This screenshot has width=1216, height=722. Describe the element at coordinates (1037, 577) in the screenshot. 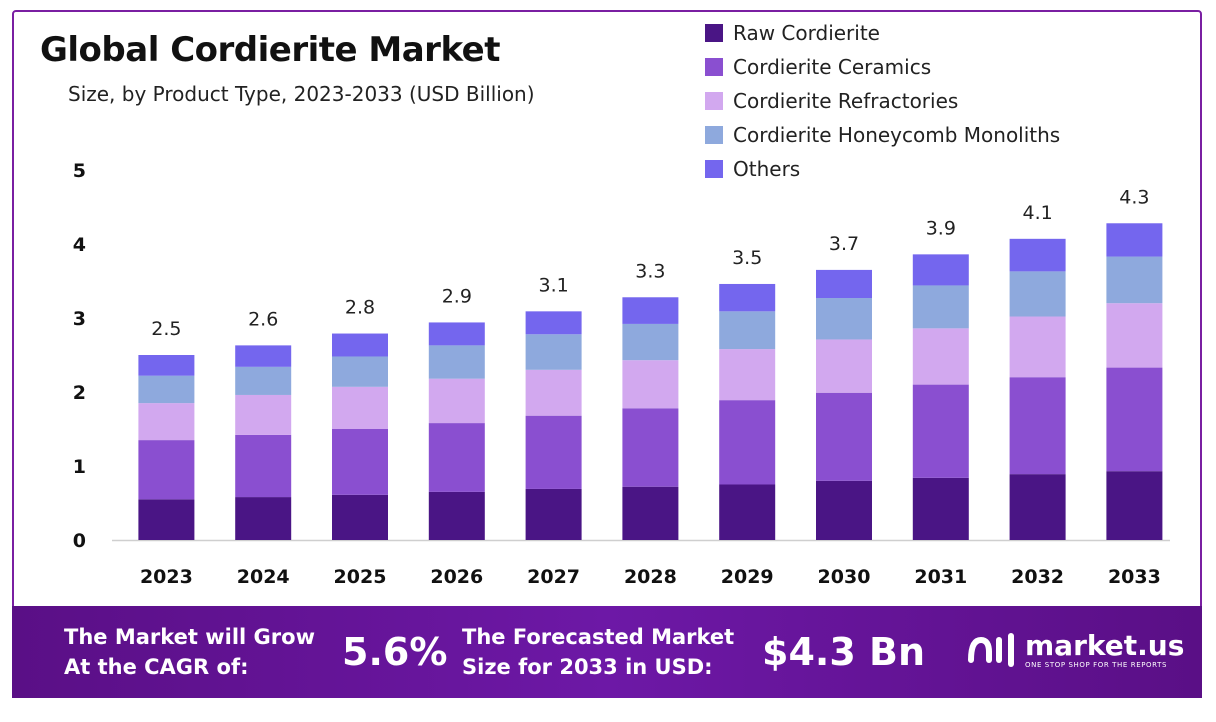

I see `x-tick-label: 2032` at that location.